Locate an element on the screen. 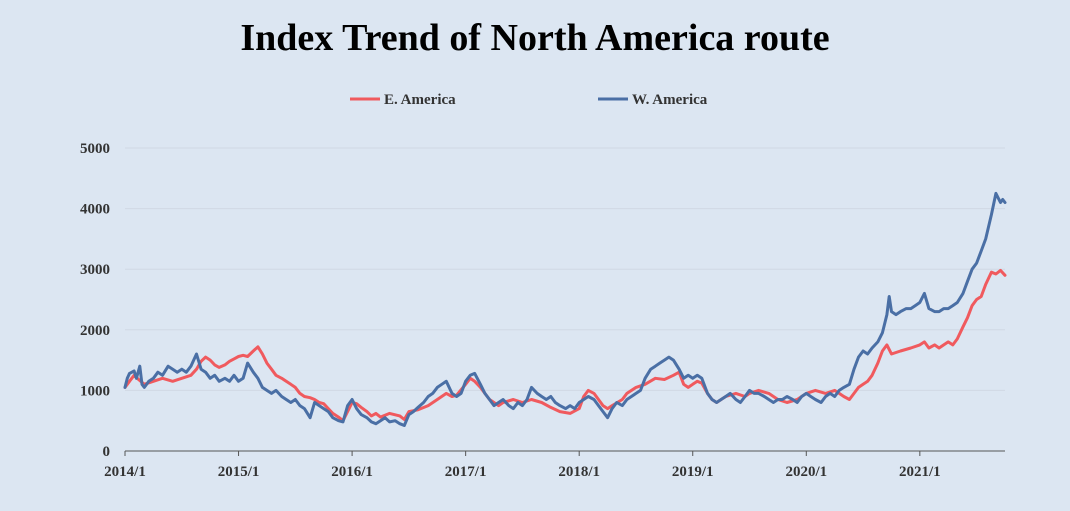 This screenshot has width=1070, height=511. legend-item-w-america: W. America is located at coordinates (653, 100).